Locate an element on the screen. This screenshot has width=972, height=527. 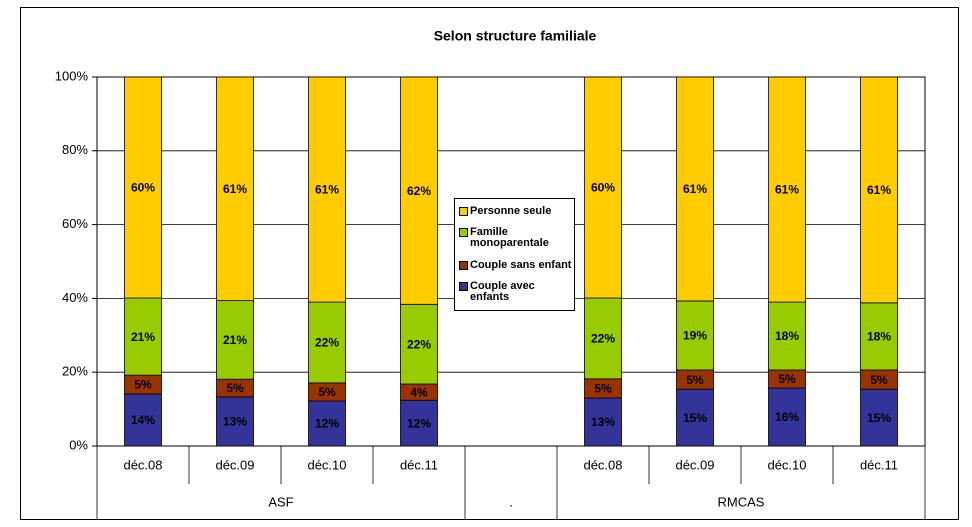
y-tick-label: 40% is located at coordinates (75, 297).